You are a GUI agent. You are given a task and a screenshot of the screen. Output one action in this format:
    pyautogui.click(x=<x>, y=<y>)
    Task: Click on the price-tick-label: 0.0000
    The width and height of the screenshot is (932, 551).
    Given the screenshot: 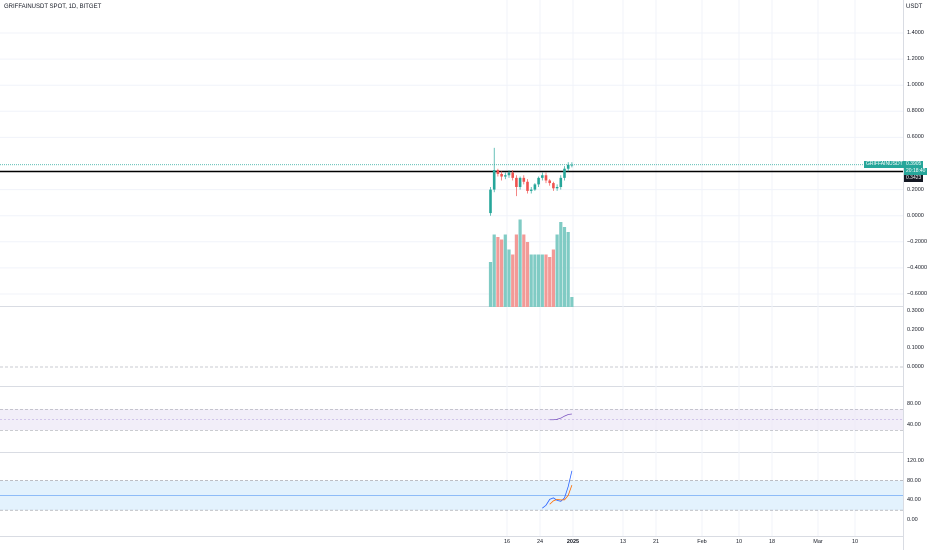 What is the action you would take?
    pyautogui.click(x=915, y=215)
    